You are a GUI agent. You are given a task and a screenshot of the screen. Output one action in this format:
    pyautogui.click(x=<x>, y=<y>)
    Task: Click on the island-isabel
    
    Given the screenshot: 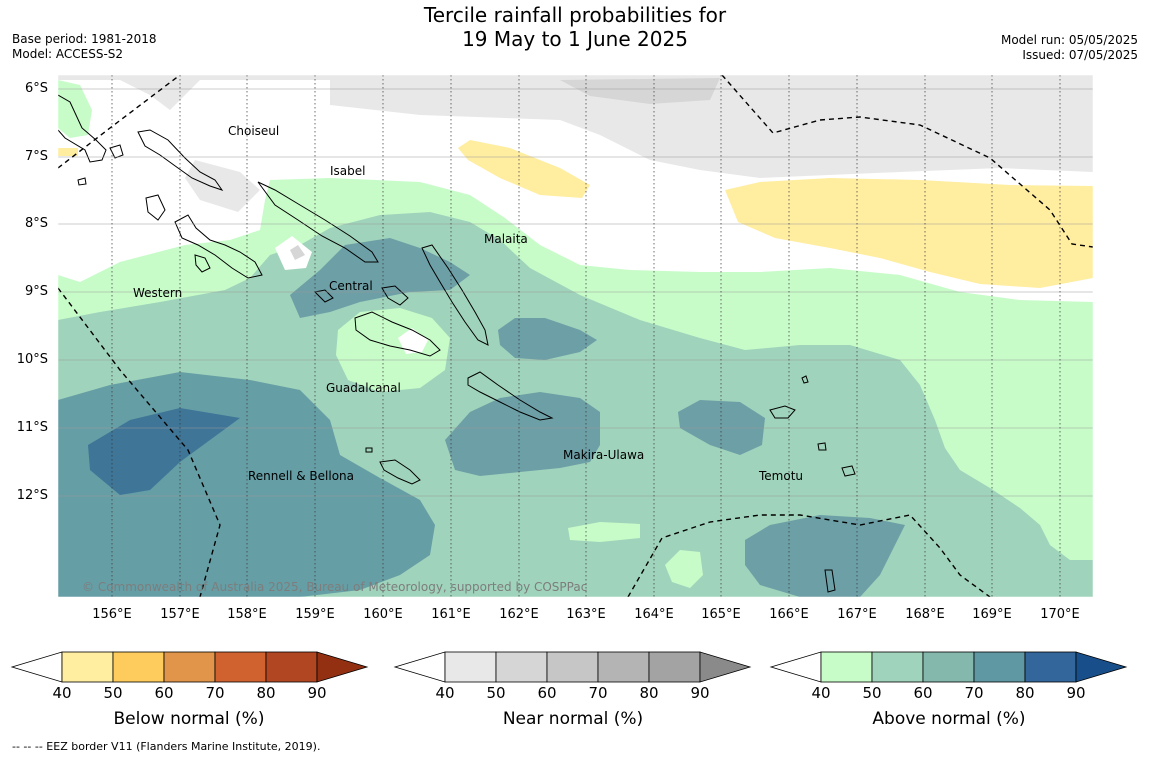 What is the action you would take?
    pyautogui.click(x=318, y=222)
    